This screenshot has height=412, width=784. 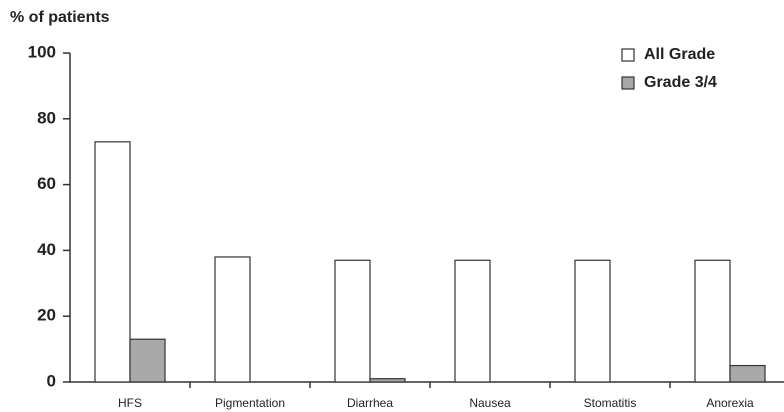 I want to click on x-tick-label: Stomatitis, so click(x=610, y=403).